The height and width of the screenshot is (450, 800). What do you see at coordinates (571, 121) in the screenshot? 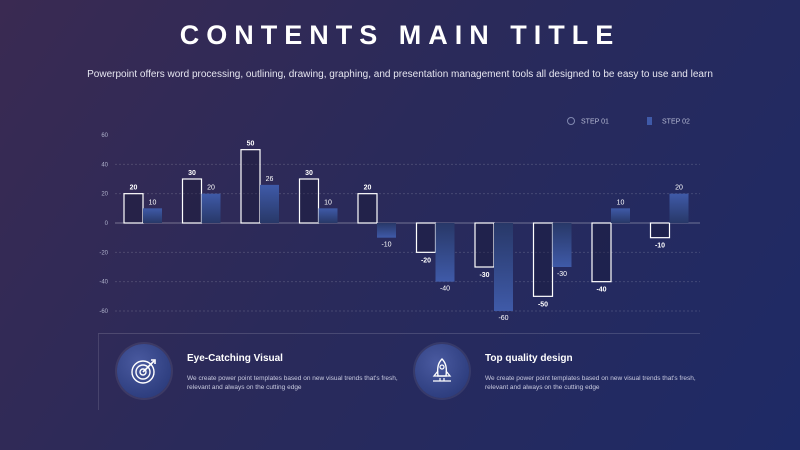
I see `legend-swatch-step01` at bounding box center [571, 121].